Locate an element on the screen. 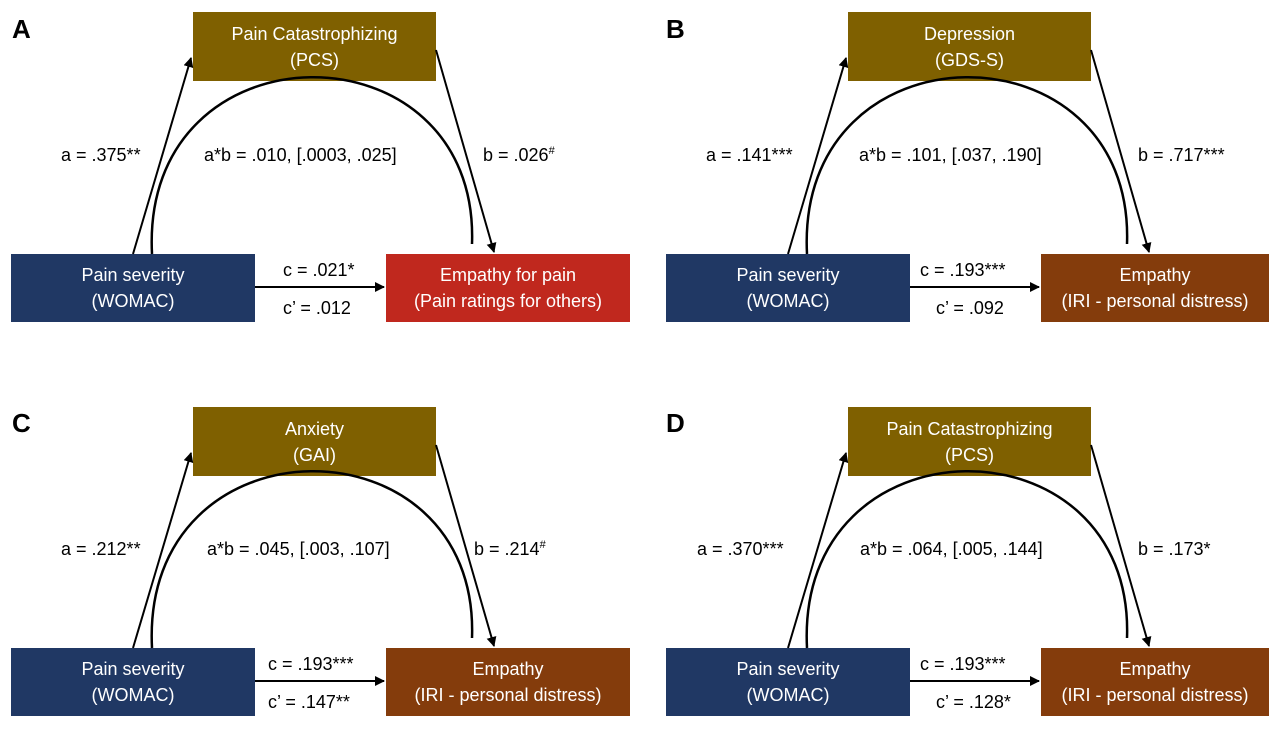 This screenshot has height=752, width=1272. path-b-label: b = .026# is located at coordinates (519, 155).